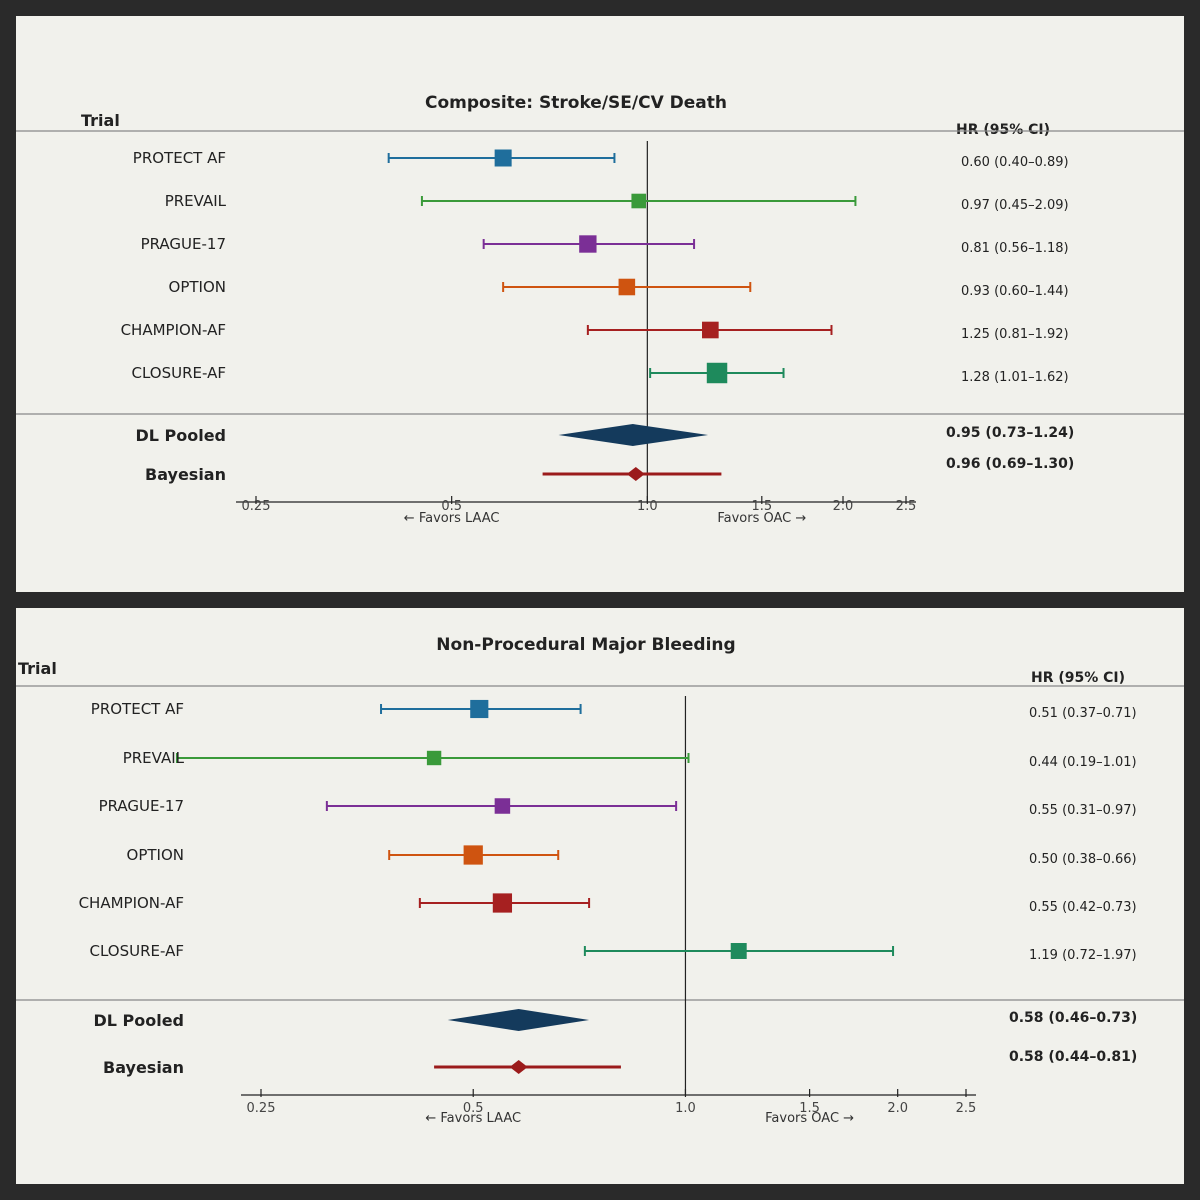  What do you see at coordinates (1015, 205) in the screenshot?
I see `hr-ci-label: 0.97 (0.45–2.09)` at bounding box center [1015, 205].